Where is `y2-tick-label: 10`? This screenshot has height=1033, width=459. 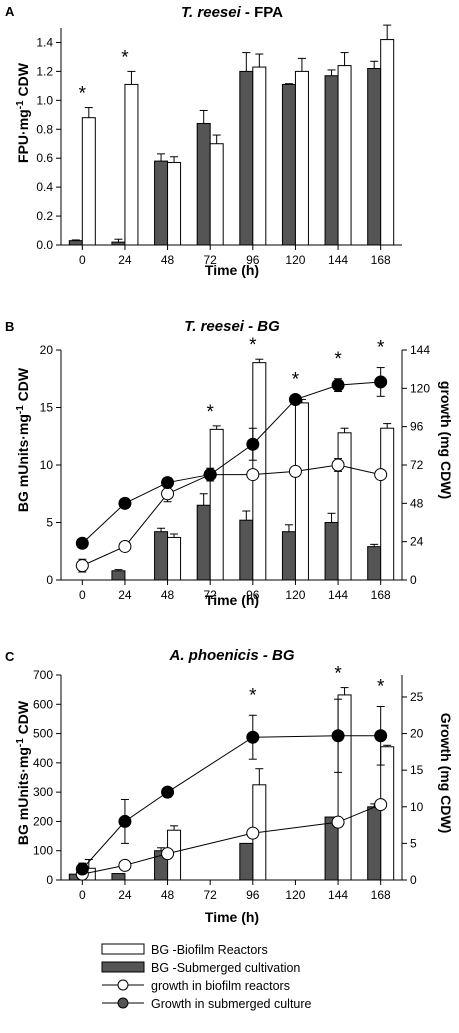 y2-tick-label: 10 is located at coordinates (417, 807).